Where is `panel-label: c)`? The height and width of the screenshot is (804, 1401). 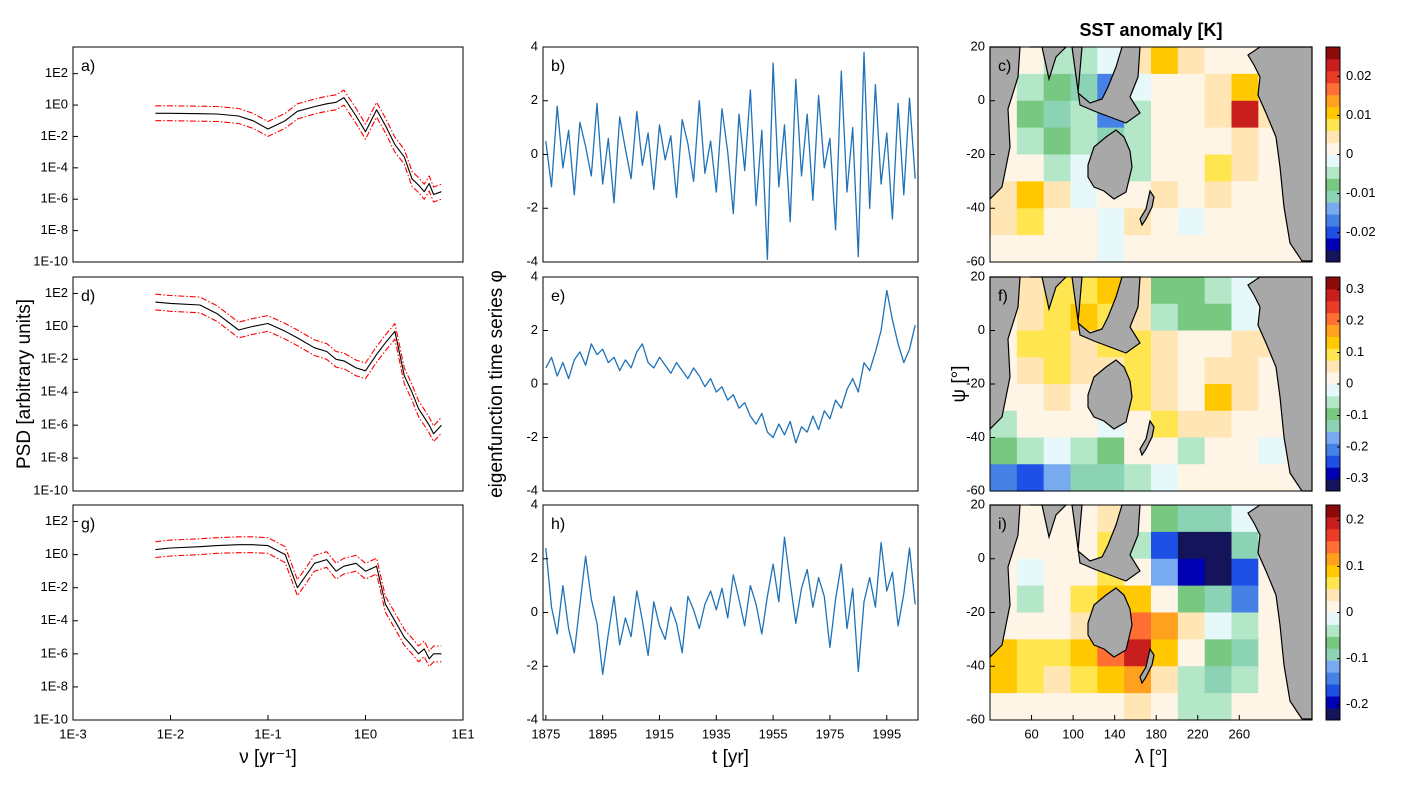 panel-label: c) is located at coordinates (1004, 66).